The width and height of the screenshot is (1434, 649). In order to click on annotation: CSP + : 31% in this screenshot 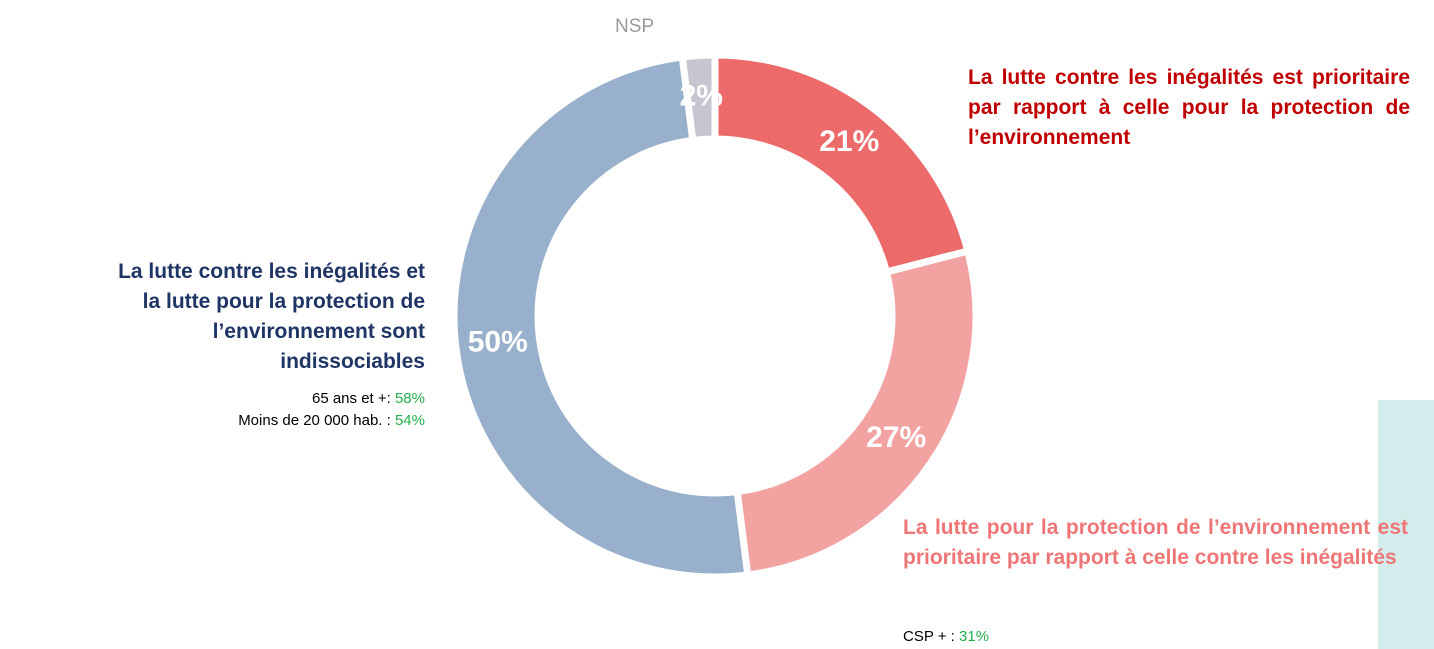, I will do `click(946, 637)`.